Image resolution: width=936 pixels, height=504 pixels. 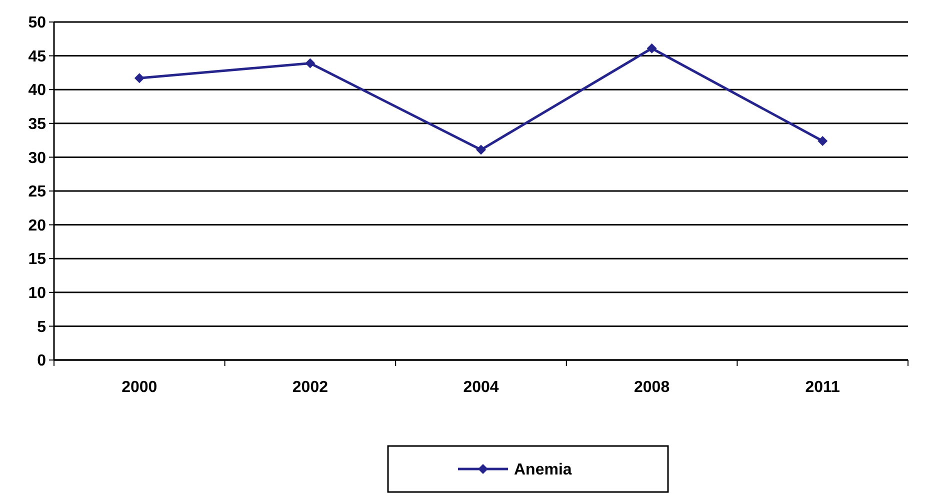 What do you see at coordinates (37, 158) in the screenshot?
I see `y-tick-label: 30` at bounding box center [37, 158].